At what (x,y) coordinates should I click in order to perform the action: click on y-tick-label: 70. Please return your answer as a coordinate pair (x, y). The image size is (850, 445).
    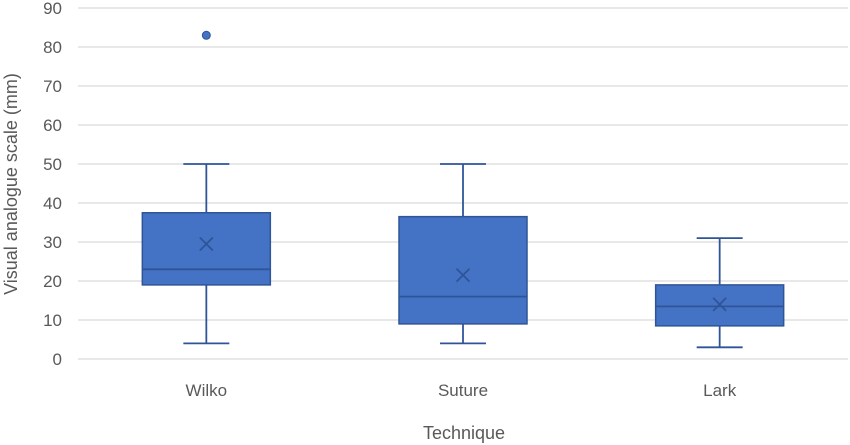
    Looking at the image, I should click on (52, 86).